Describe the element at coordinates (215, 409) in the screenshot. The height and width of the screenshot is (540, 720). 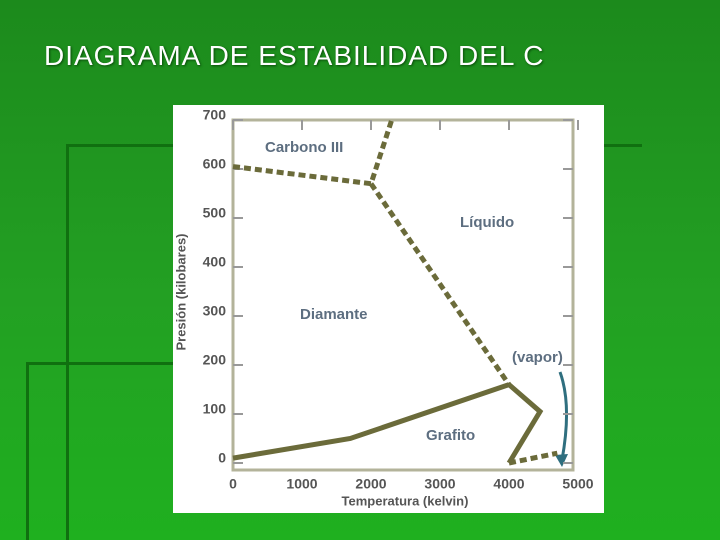
I see `y-tick-label: 100` at that location.